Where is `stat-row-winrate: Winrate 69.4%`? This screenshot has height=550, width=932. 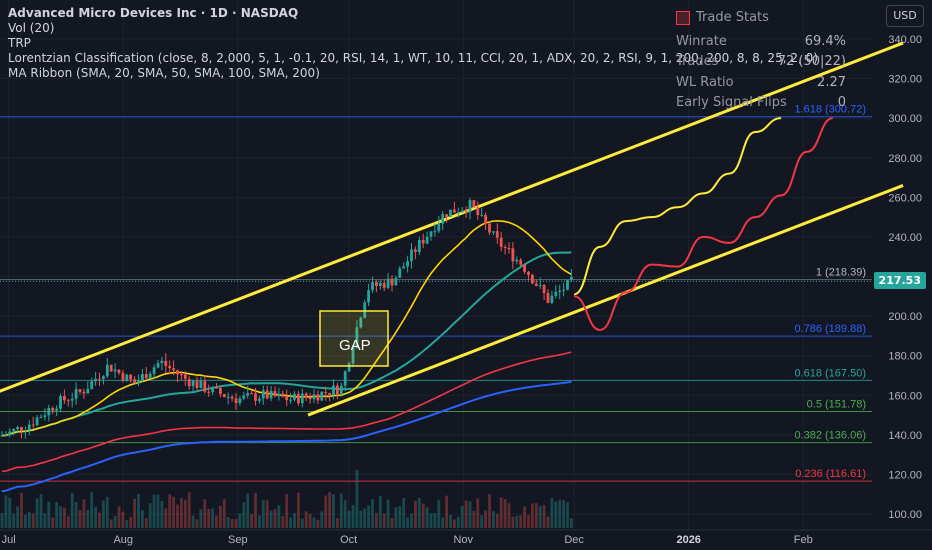 stat-row-winrate: Winrate 69.4% is located at coordinates (761, 41).